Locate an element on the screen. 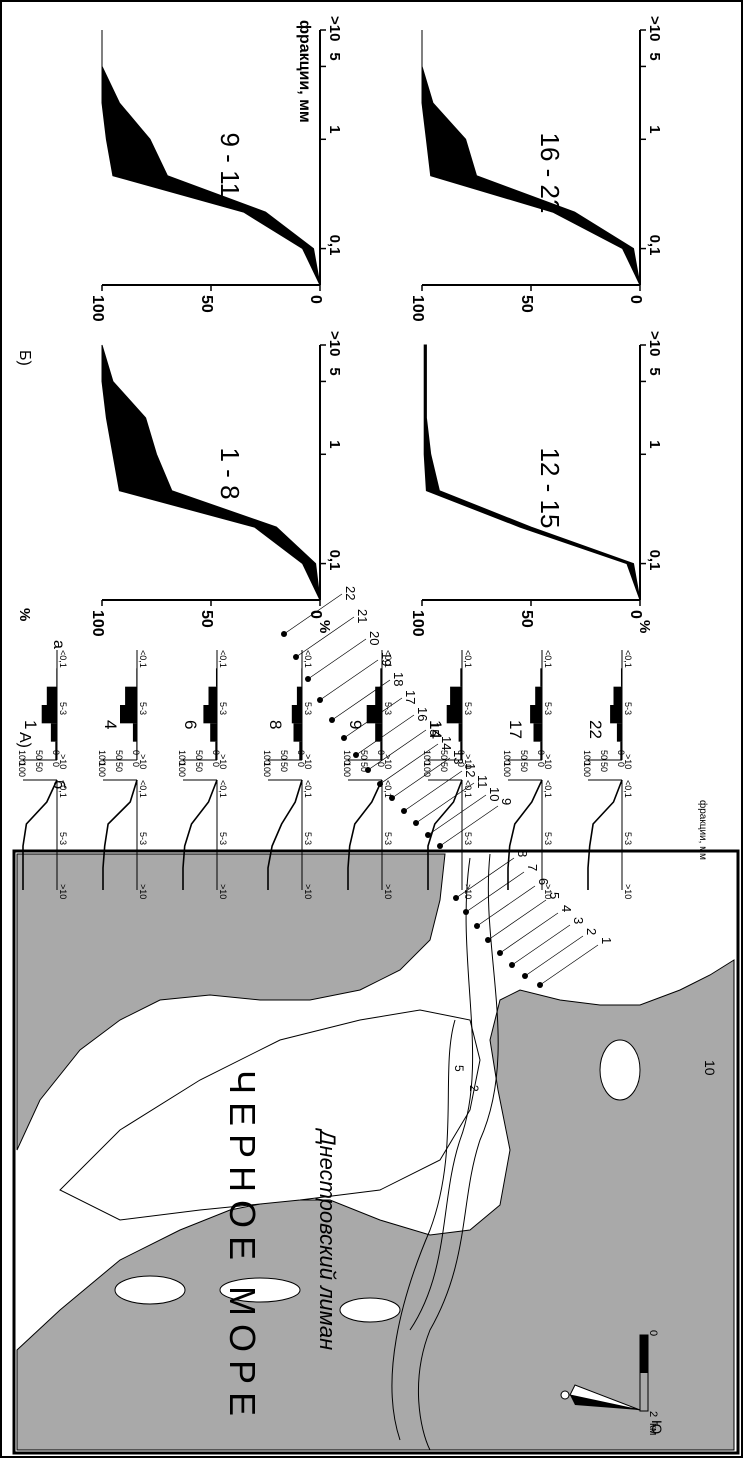  station-label: 4 is located at coordinates (566, 908).